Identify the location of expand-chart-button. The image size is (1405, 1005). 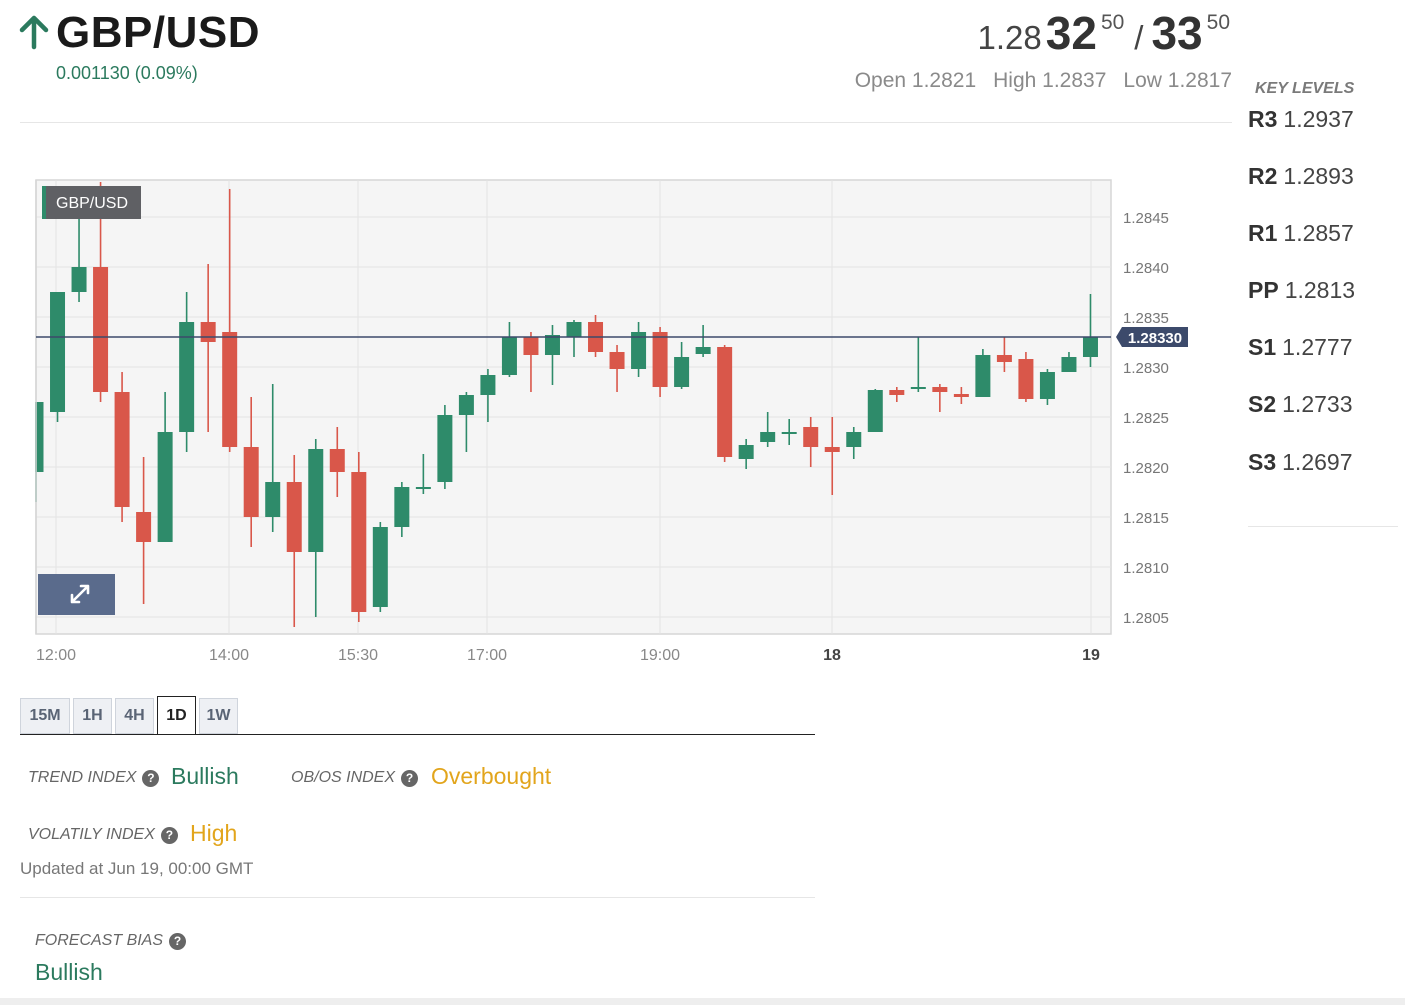
(76, 594).